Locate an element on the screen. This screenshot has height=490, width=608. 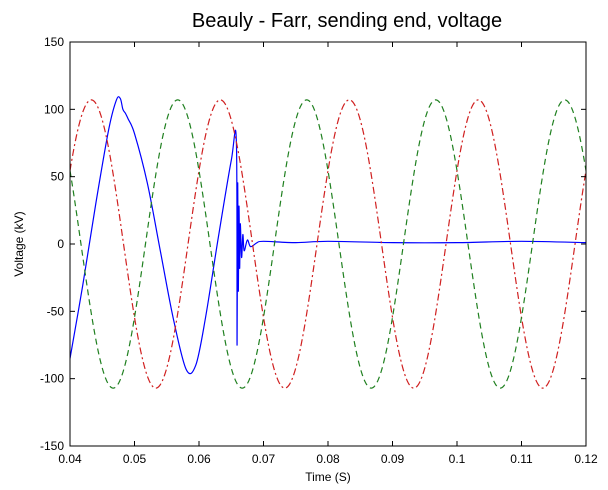
y-tick-label: 150 is located at coordinates (54, 42).